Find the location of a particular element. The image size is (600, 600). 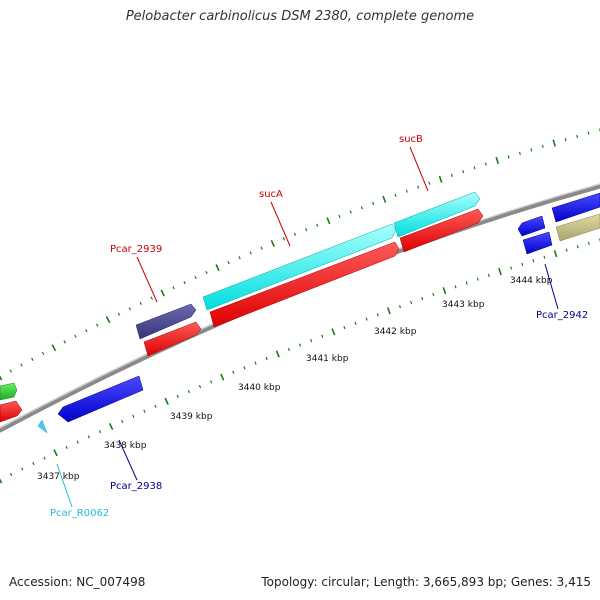

gene-khaki is located at coordinates (577, 227).